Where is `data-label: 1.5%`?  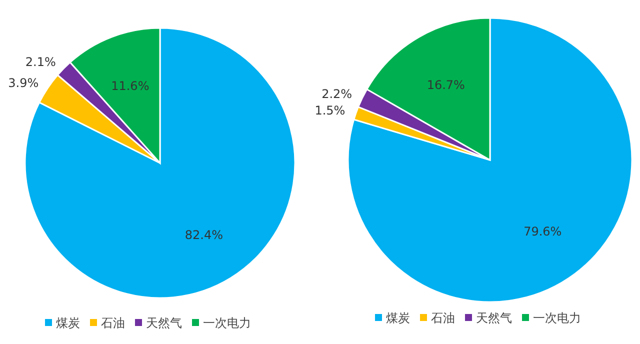 data-label: 1.5% is located at coordinates (330, 110).